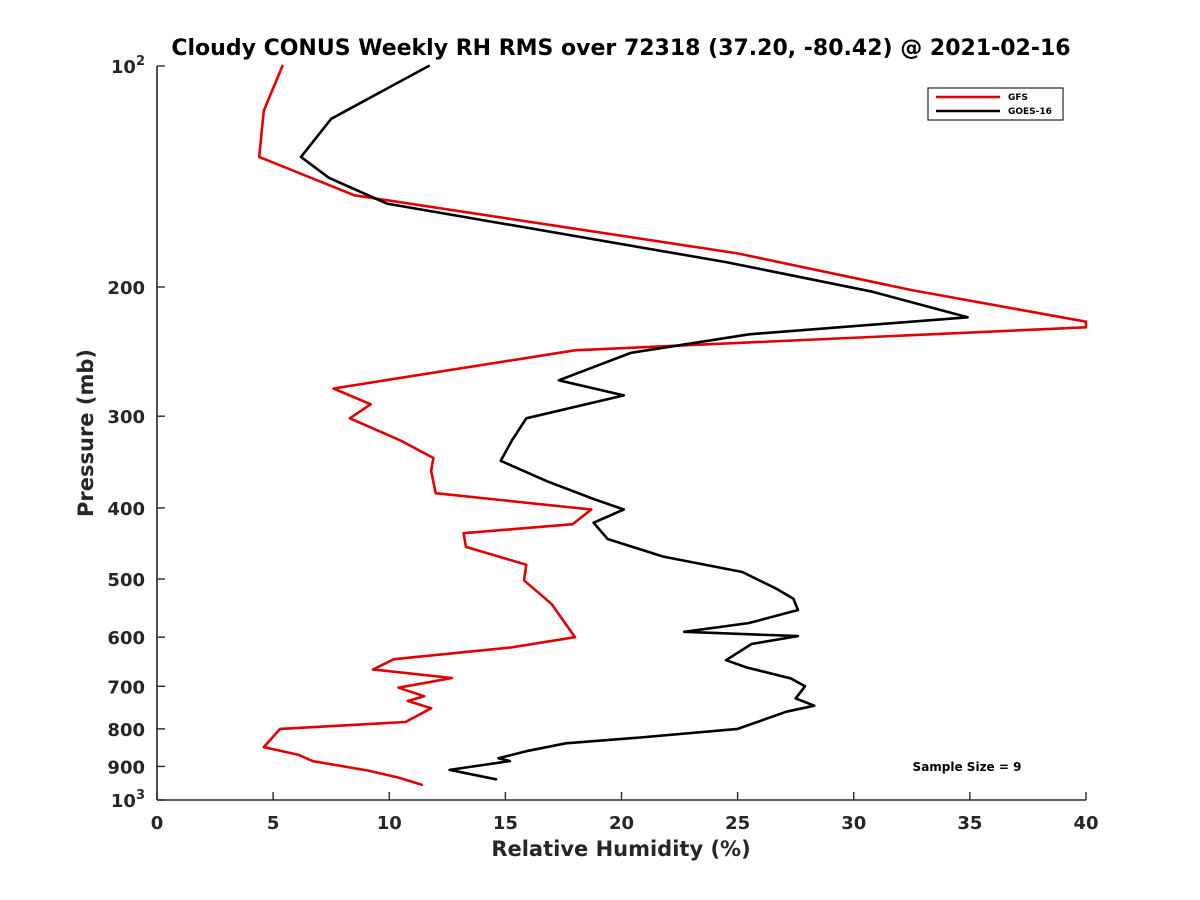  What do you see at coordinates (737, 823) in the screenshot?
I see `x-tick-label: 25` at bounding box center [737, 823].